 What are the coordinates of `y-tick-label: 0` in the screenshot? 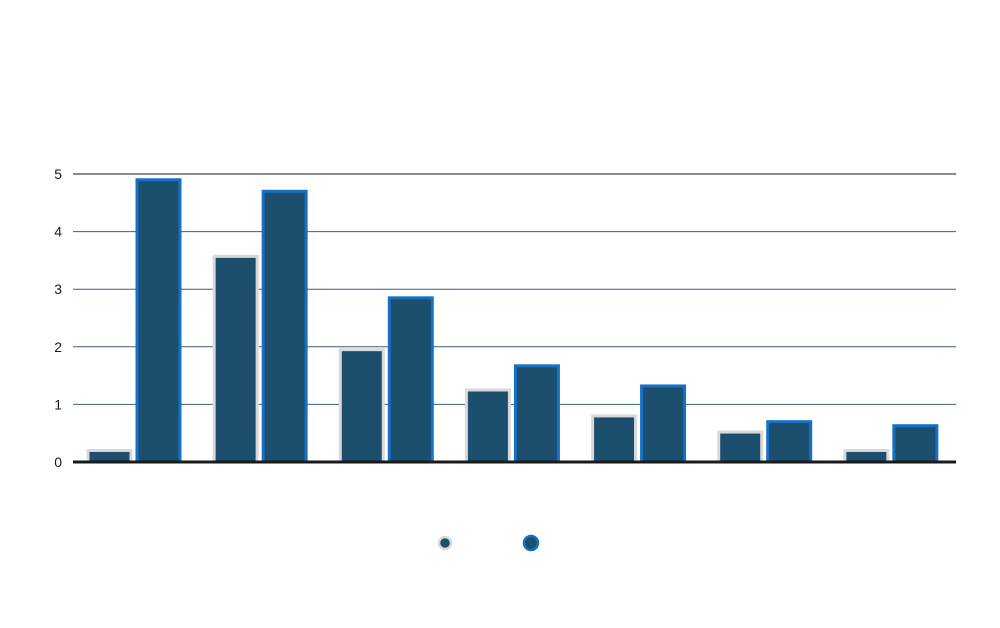 It's located at (58, 462).